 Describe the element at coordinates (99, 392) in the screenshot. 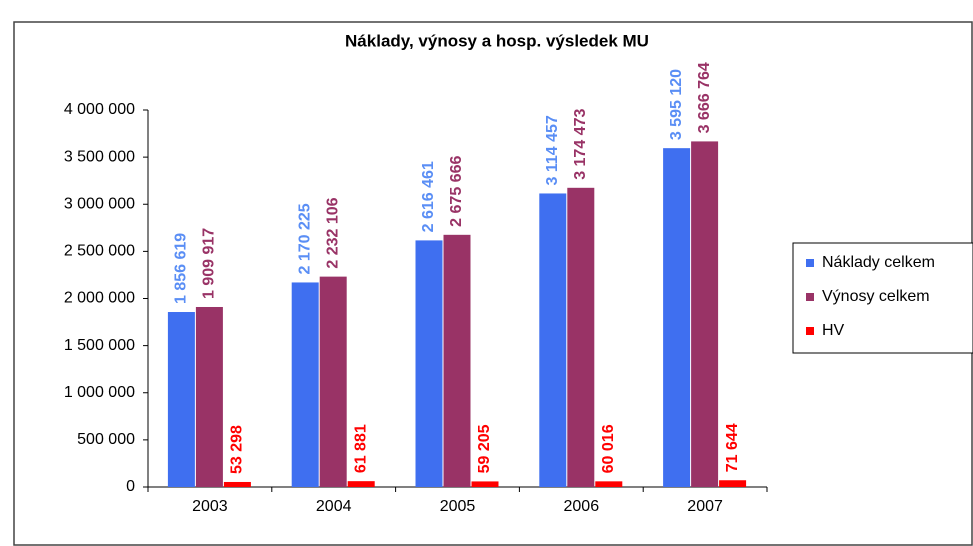

I see `y-tick-label: 1 000 000` at that location.